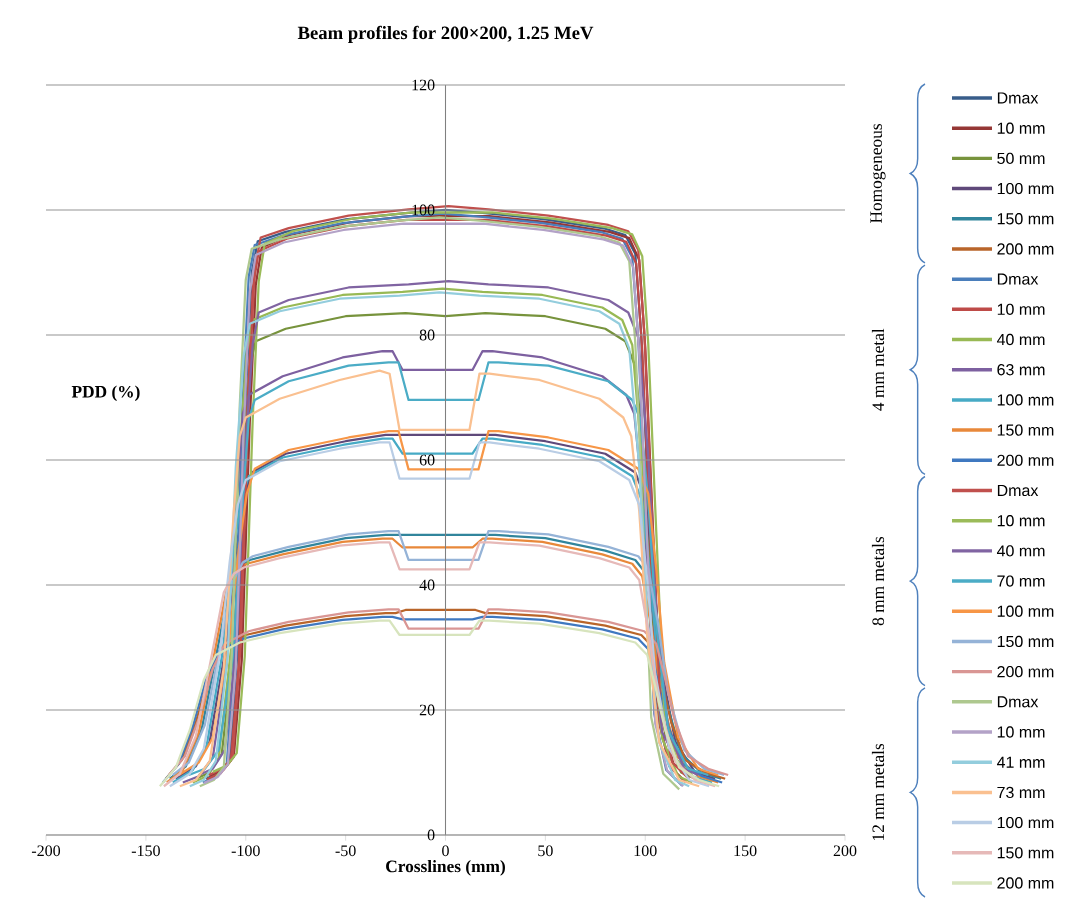 Image resolution: width=1090 pixels, height=911 pixels. Describe the element at coordinates (845, 851) in the screenshot. I see `x-tick-label: 200` at that location.